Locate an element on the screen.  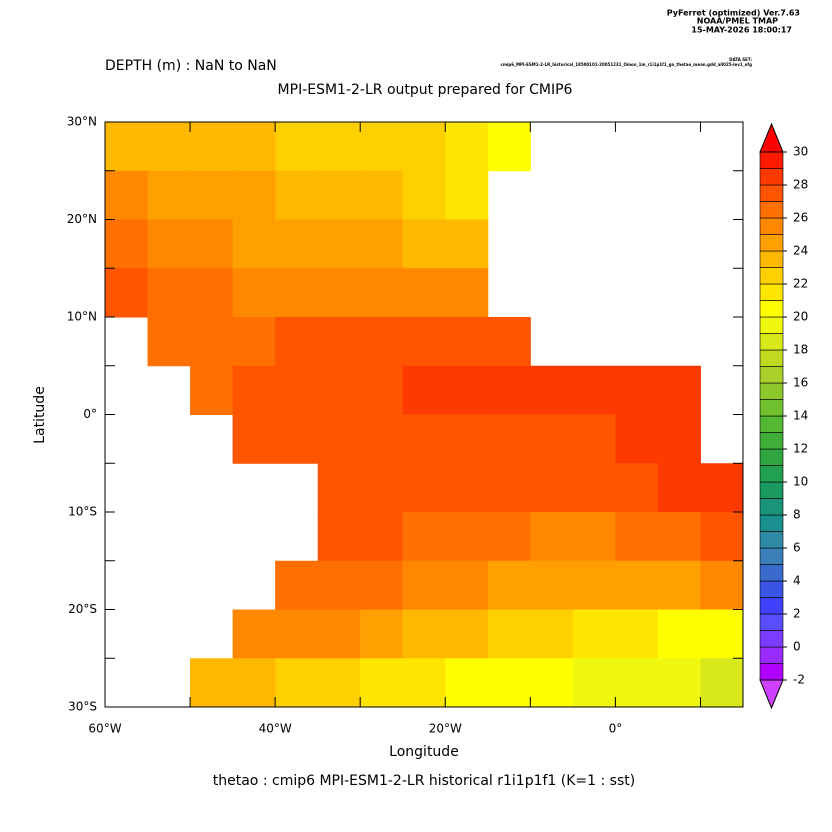
colorbar-label: 2 is located at coordinates (797, 614).